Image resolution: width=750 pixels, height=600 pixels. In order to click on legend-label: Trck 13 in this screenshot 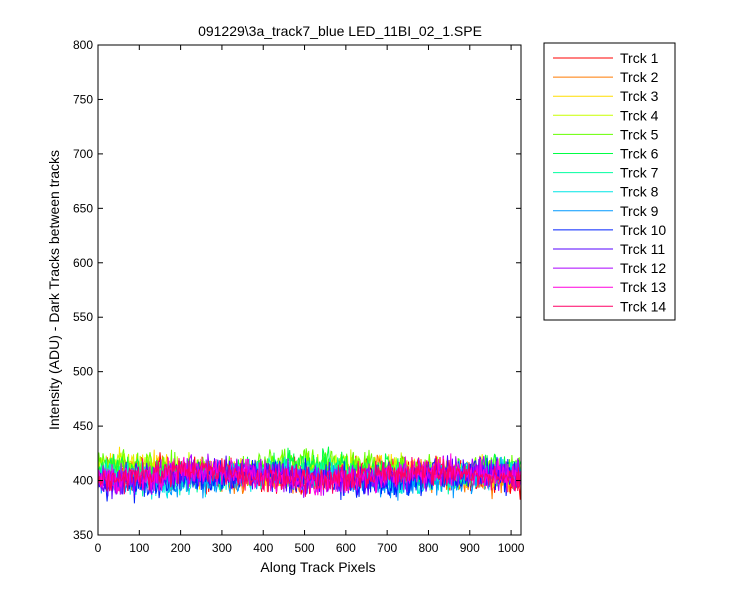, I will do `click(643, 287)`.